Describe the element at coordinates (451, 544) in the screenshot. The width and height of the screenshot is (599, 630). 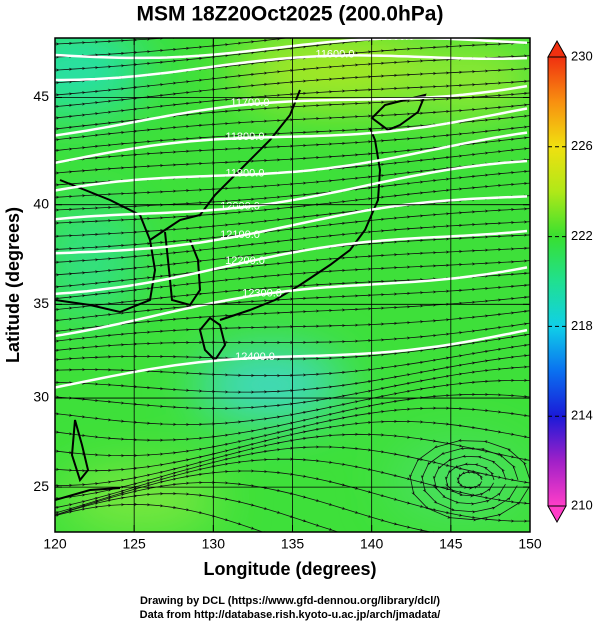
I see `x-tick-label: 145` at that location.